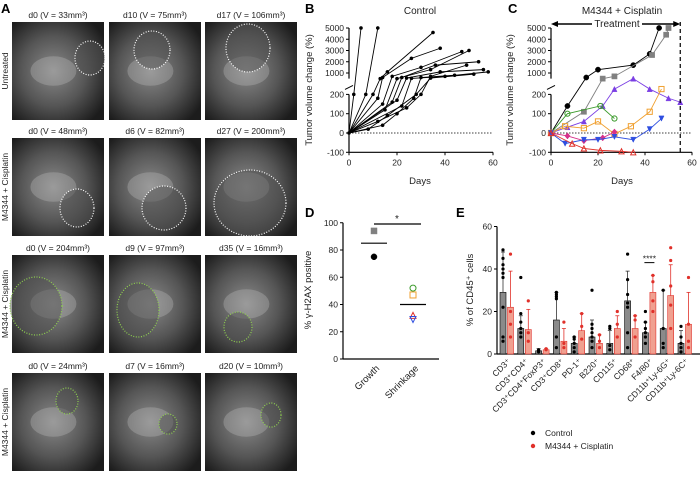 The width and height of the screenshot is (700, 479). Describe the element at coordinates (334, 250) in the screenshot. I see `y-tick-label: 80` at that location.